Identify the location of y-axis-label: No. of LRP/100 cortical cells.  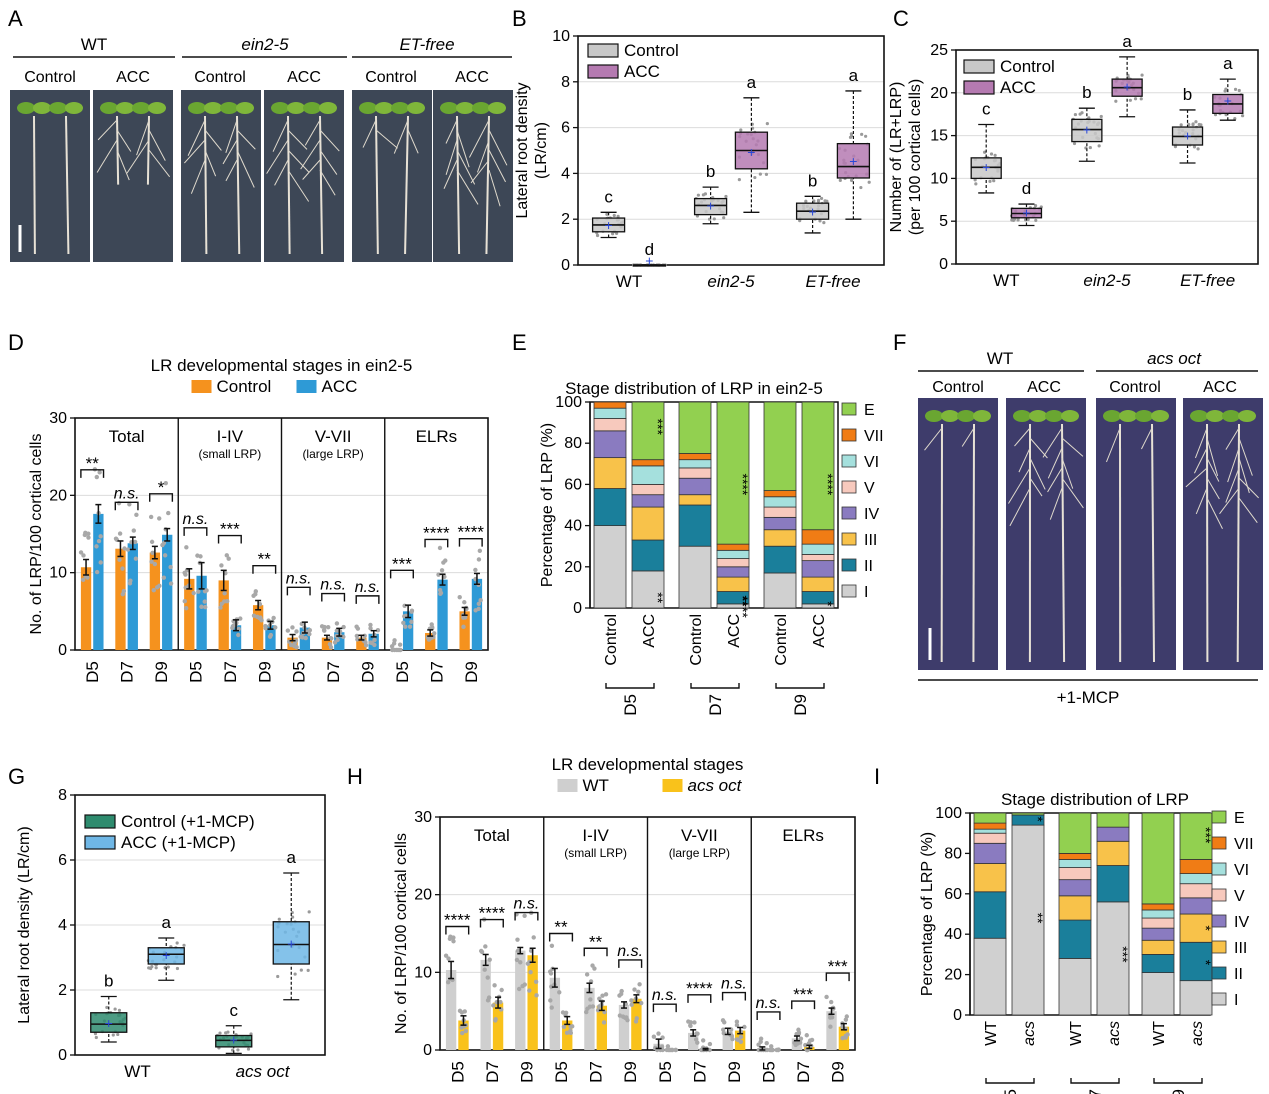
(401, 933).